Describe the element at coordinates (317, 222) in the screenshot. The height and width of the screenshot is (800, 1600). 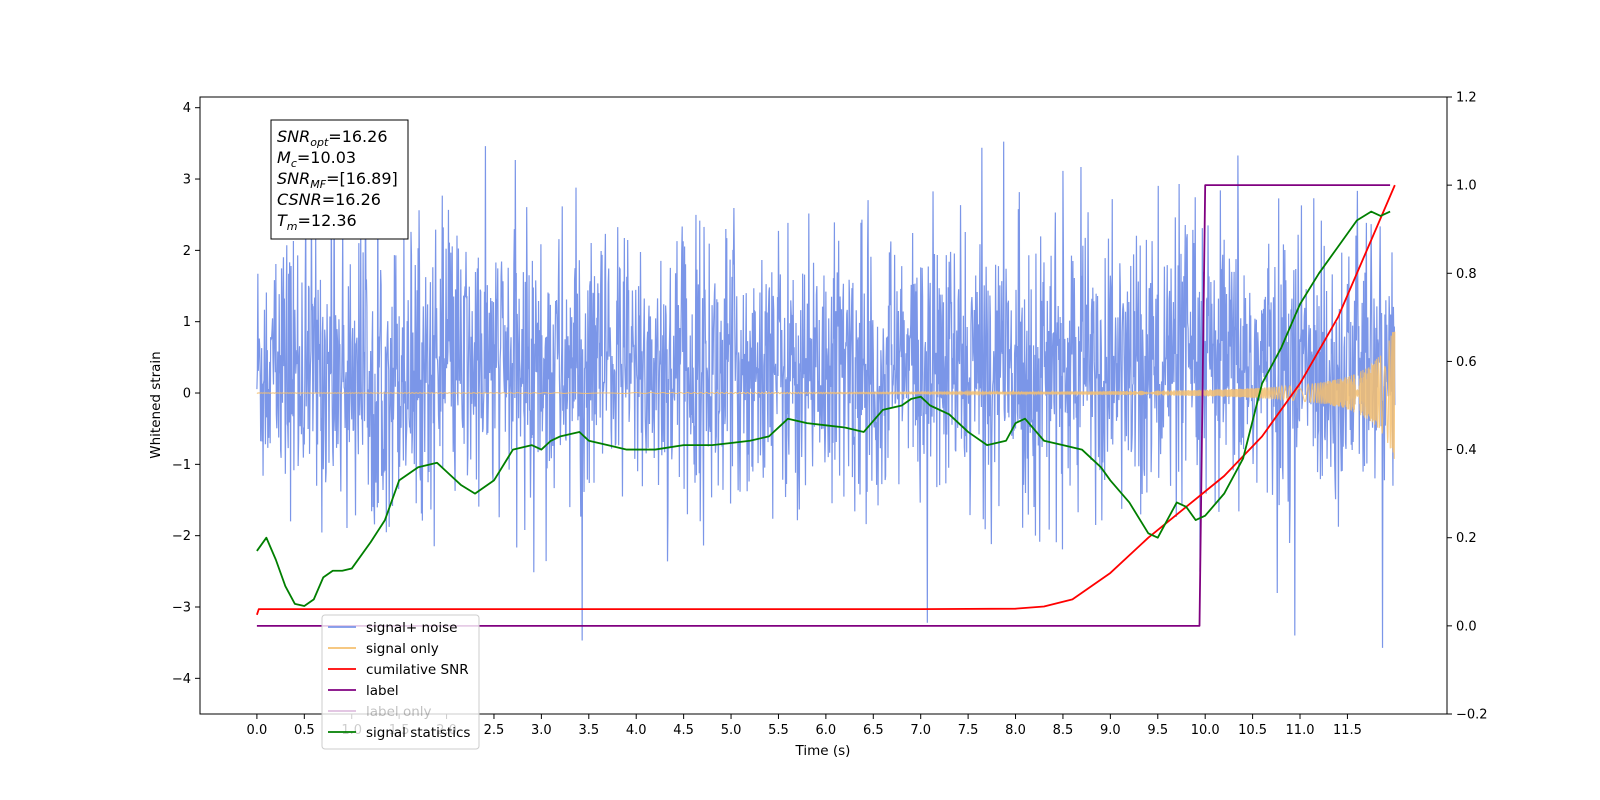
I see `annotation-line: Tm=12.36` at that location.